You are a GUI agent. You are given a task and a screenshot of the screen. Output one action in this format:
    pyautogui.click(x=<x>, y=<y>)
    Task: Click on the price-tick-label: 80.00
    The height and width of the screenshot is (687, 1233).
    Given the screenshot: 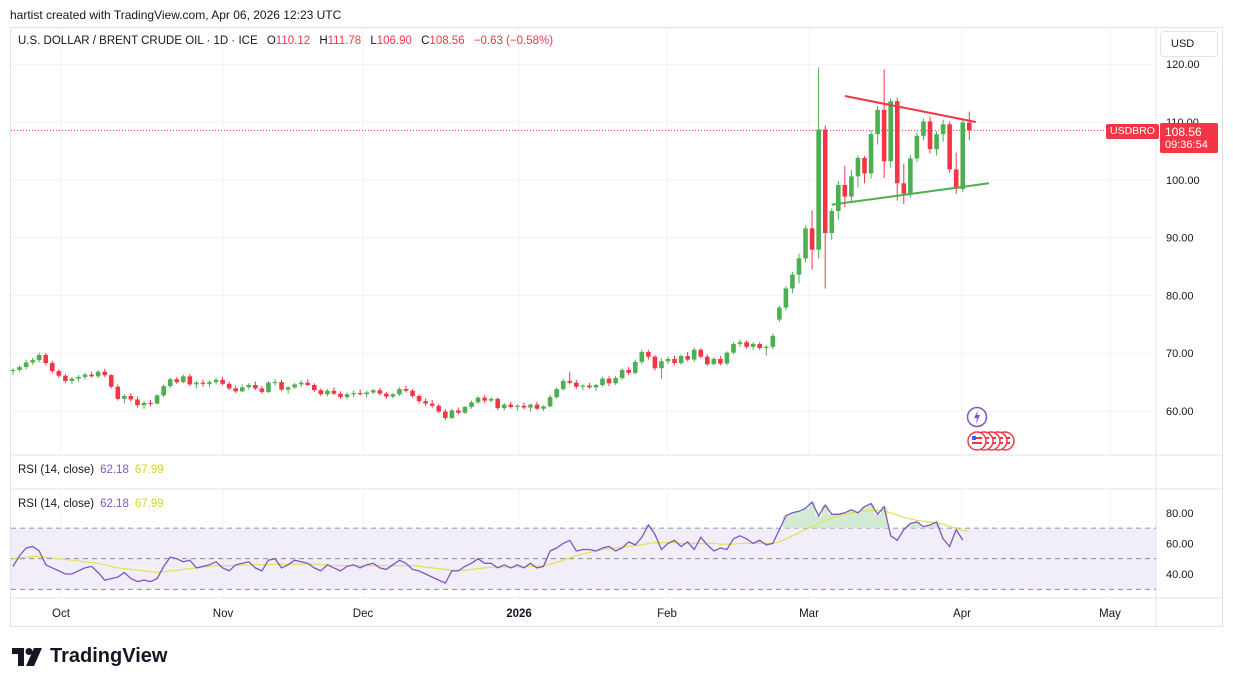 What is the action you would take?
    pyautogui.click(x=1180, y=296)
    